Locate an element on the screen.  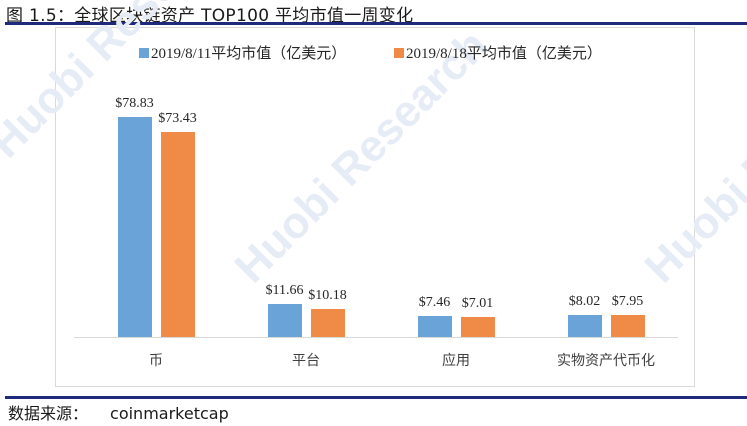
x-axis-line is located at coordinates (376, 337).